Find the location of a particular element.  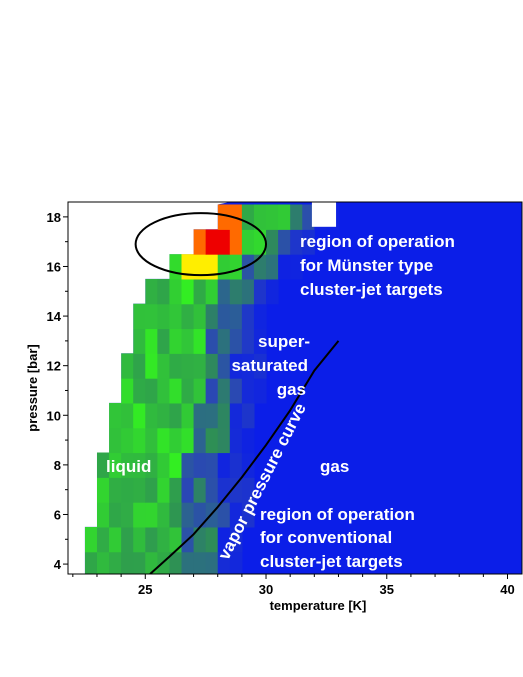

x-tick-label: 35 is located at coordinates (387, 589).